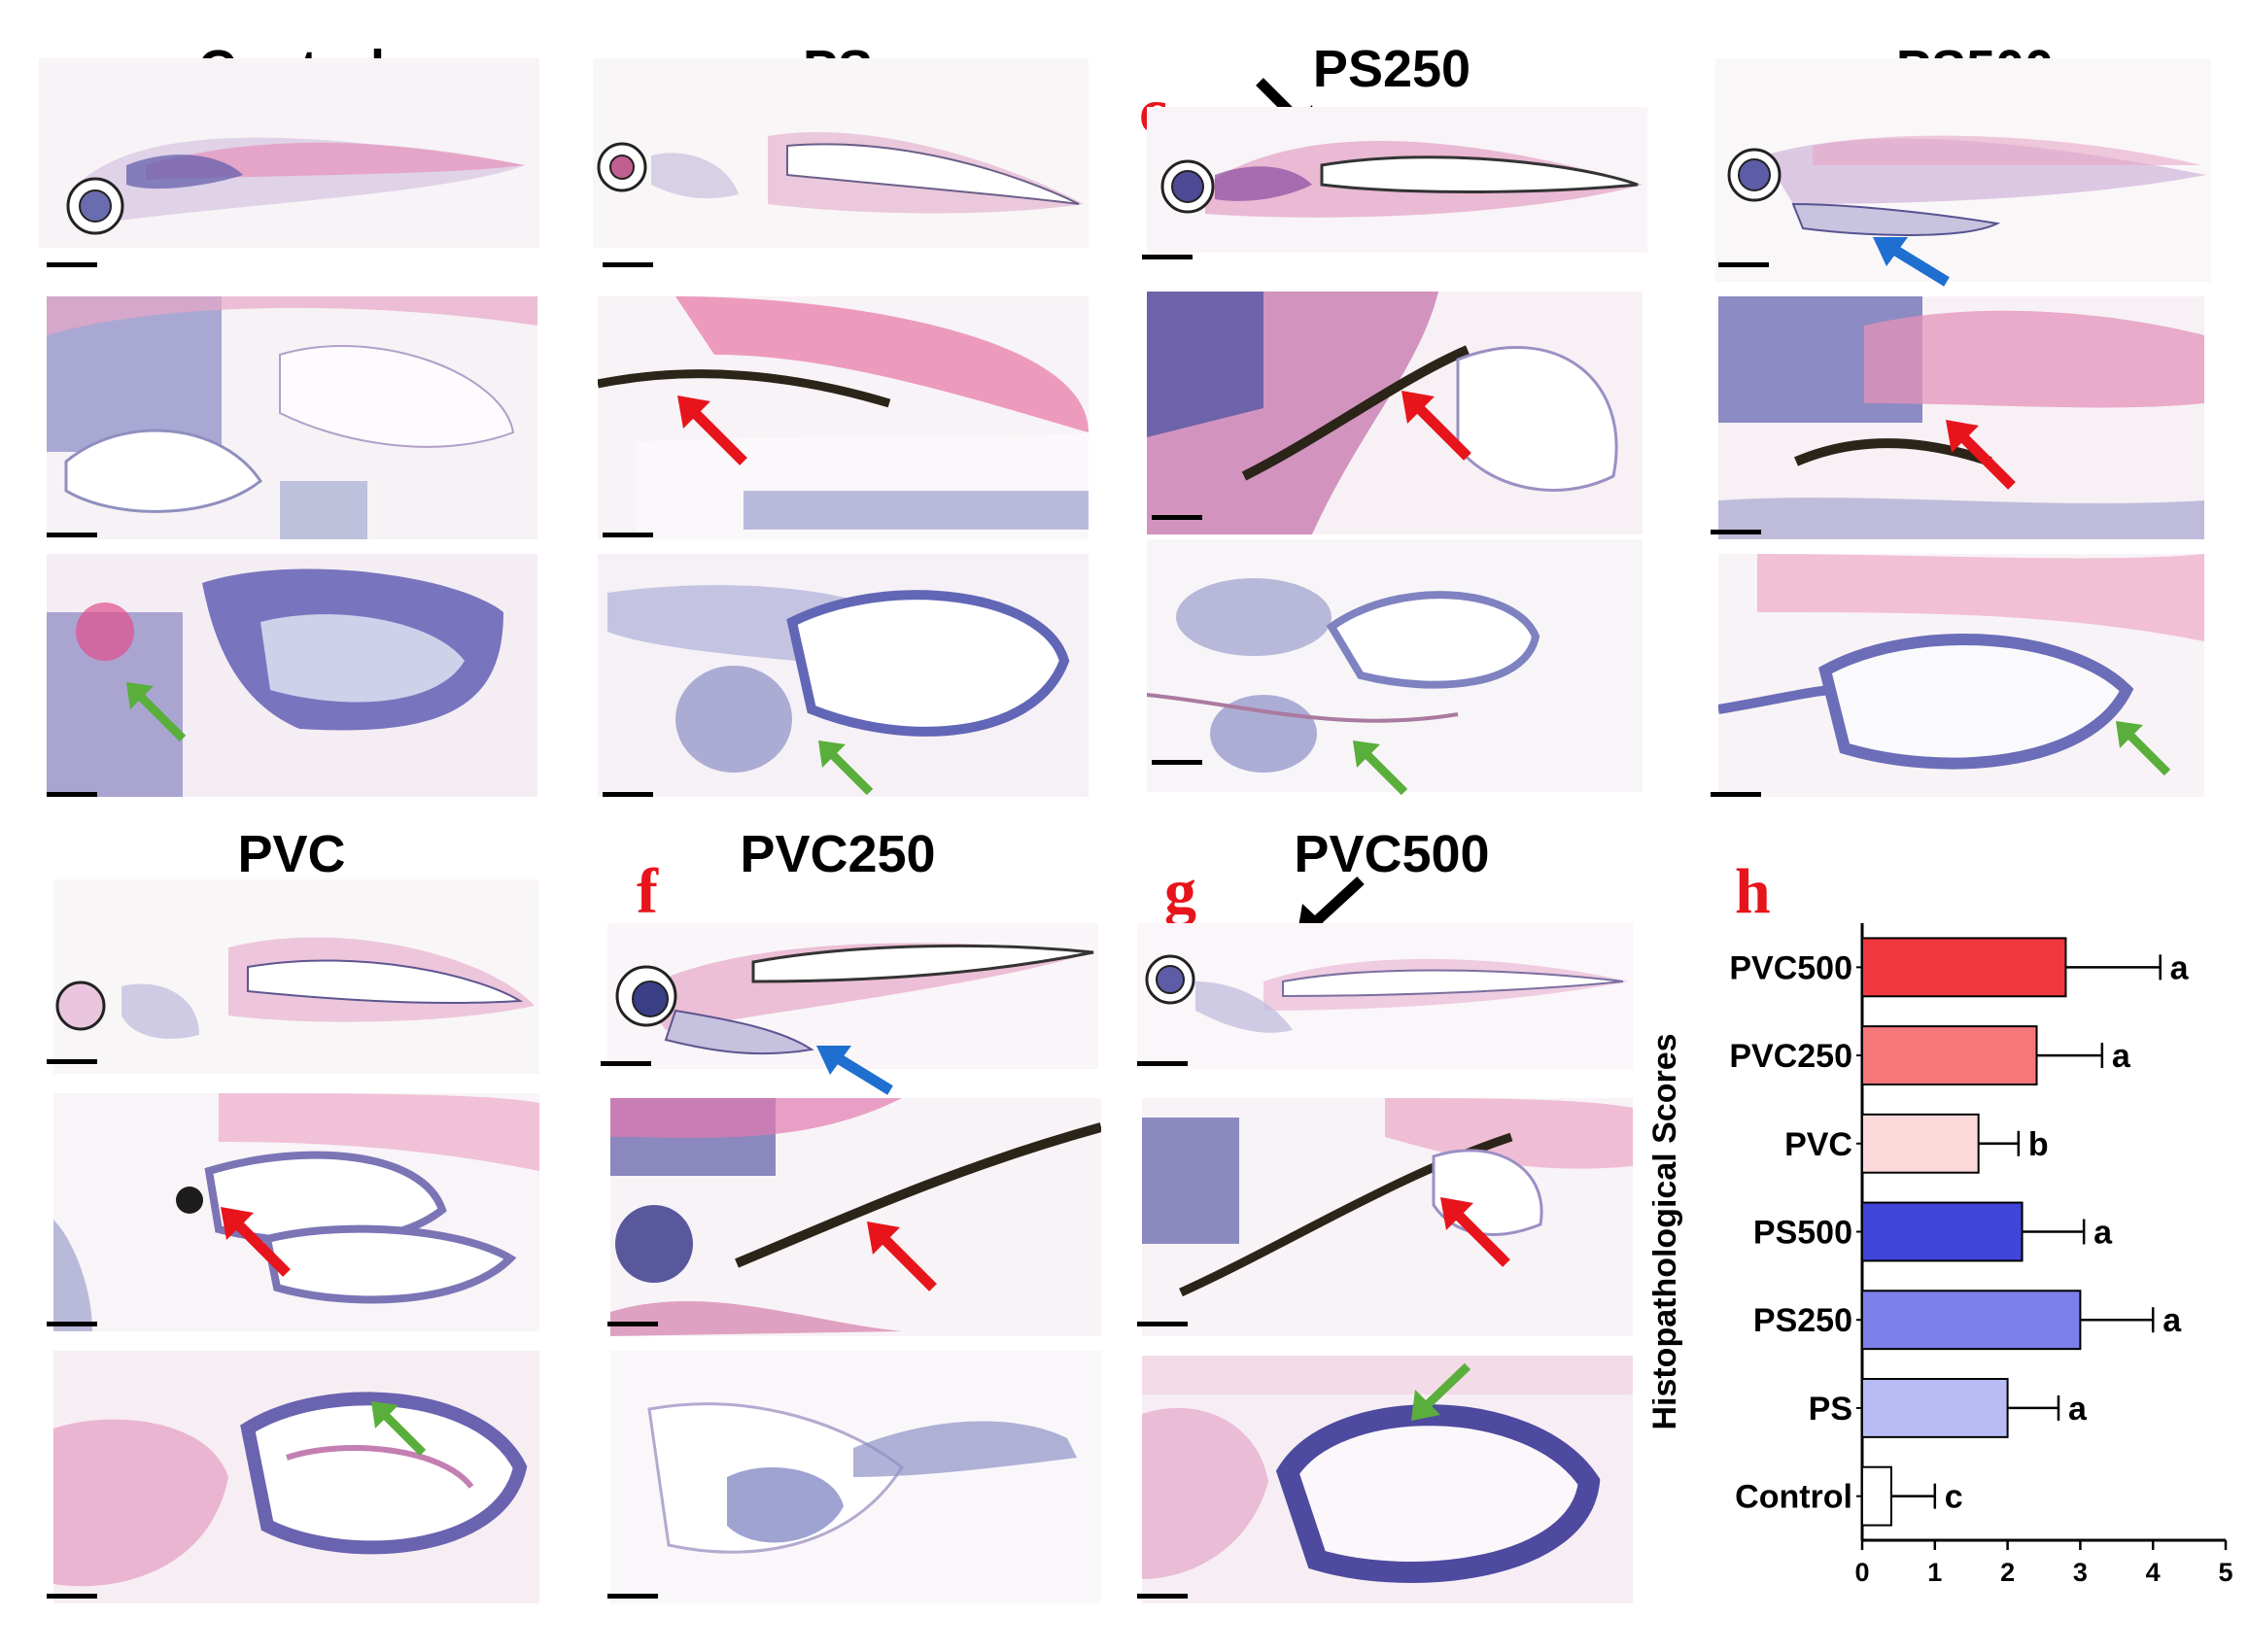 The height and width of the screenshot is (1652, 2249). Describe the element at coordinates (1790, 1057) in the screenshot. I see `category-label-pvc250: PVC250` at that location.